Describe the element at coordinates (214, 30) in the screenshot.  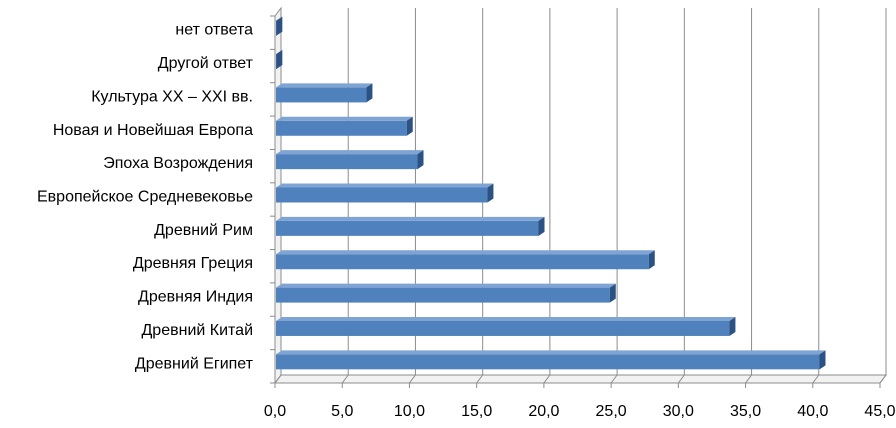
I see `category-label: нет ответа` at that location.